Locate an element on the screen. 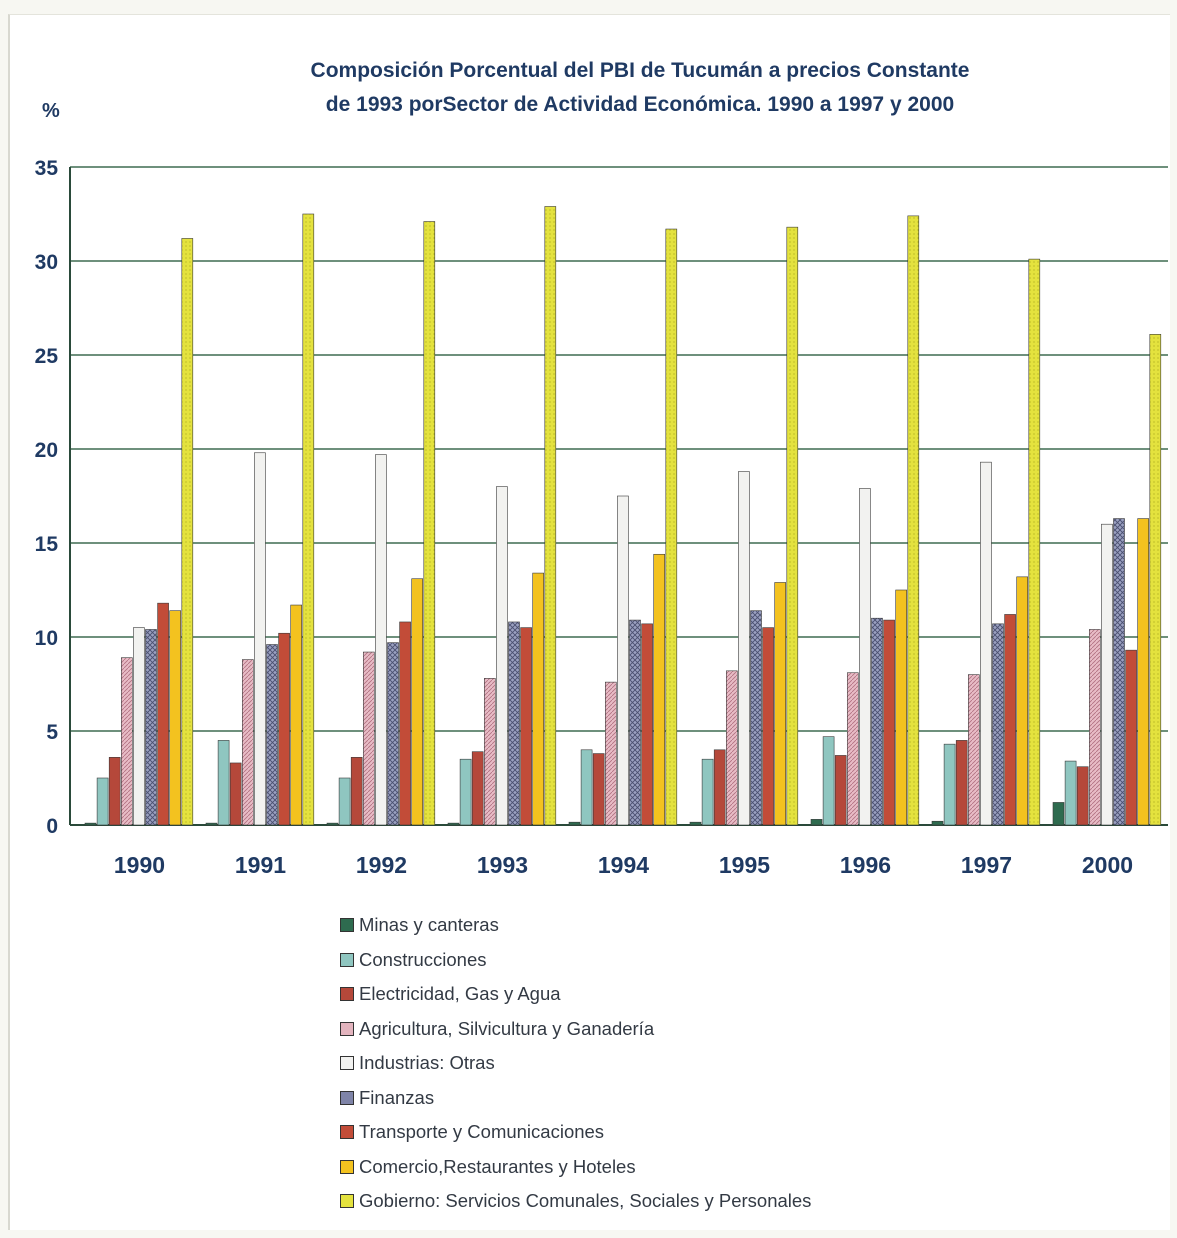 Image resolution: width=1177 pixels, height=1238 pixels. x-tick-label: 2000 is located at coordinates (1107, 865).